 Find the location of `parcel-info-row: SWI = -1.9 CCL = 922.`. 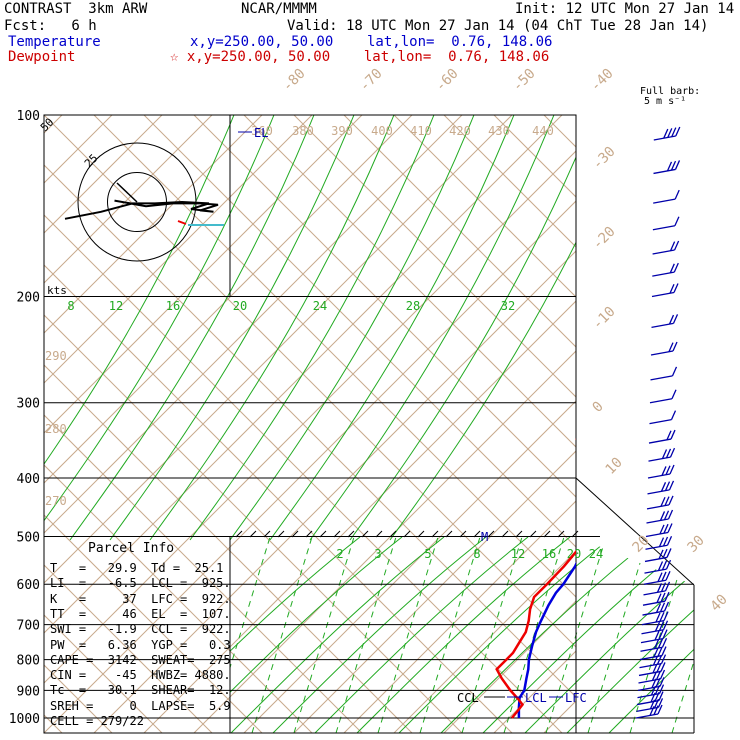

parcel-info-row: SWI = -1.9 CCL = 922. is located at coordinates (140, 629).